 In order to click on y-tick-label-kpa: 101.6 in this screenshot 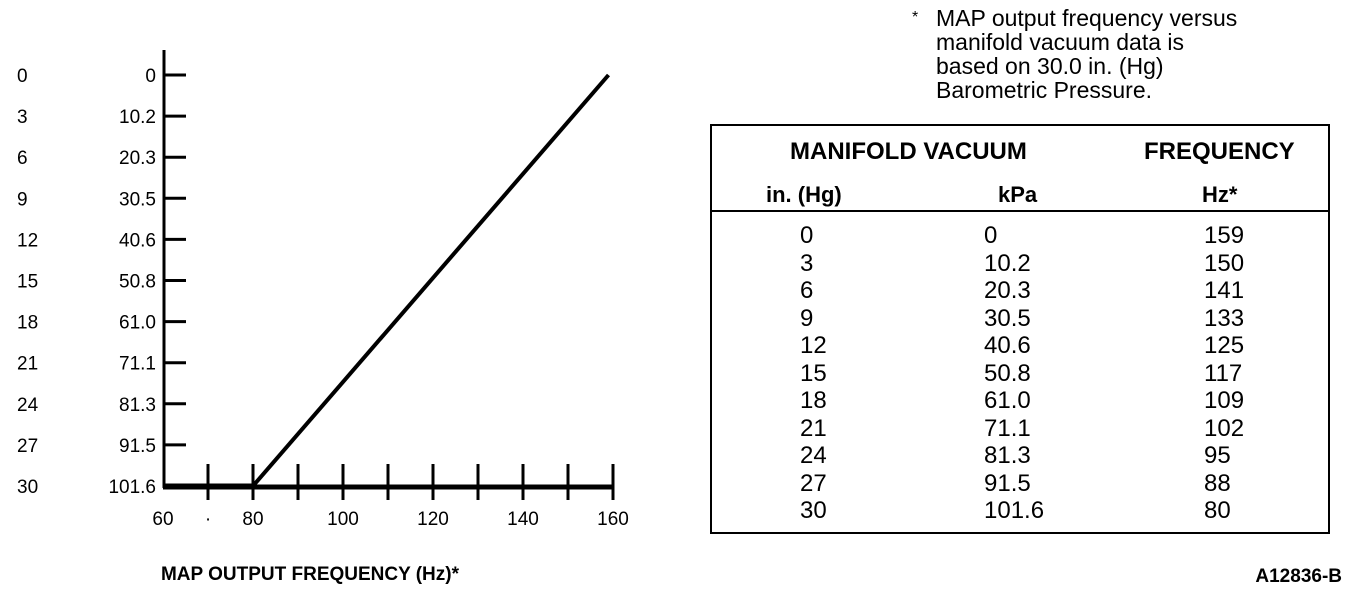, I will do `click(132, 487)`.